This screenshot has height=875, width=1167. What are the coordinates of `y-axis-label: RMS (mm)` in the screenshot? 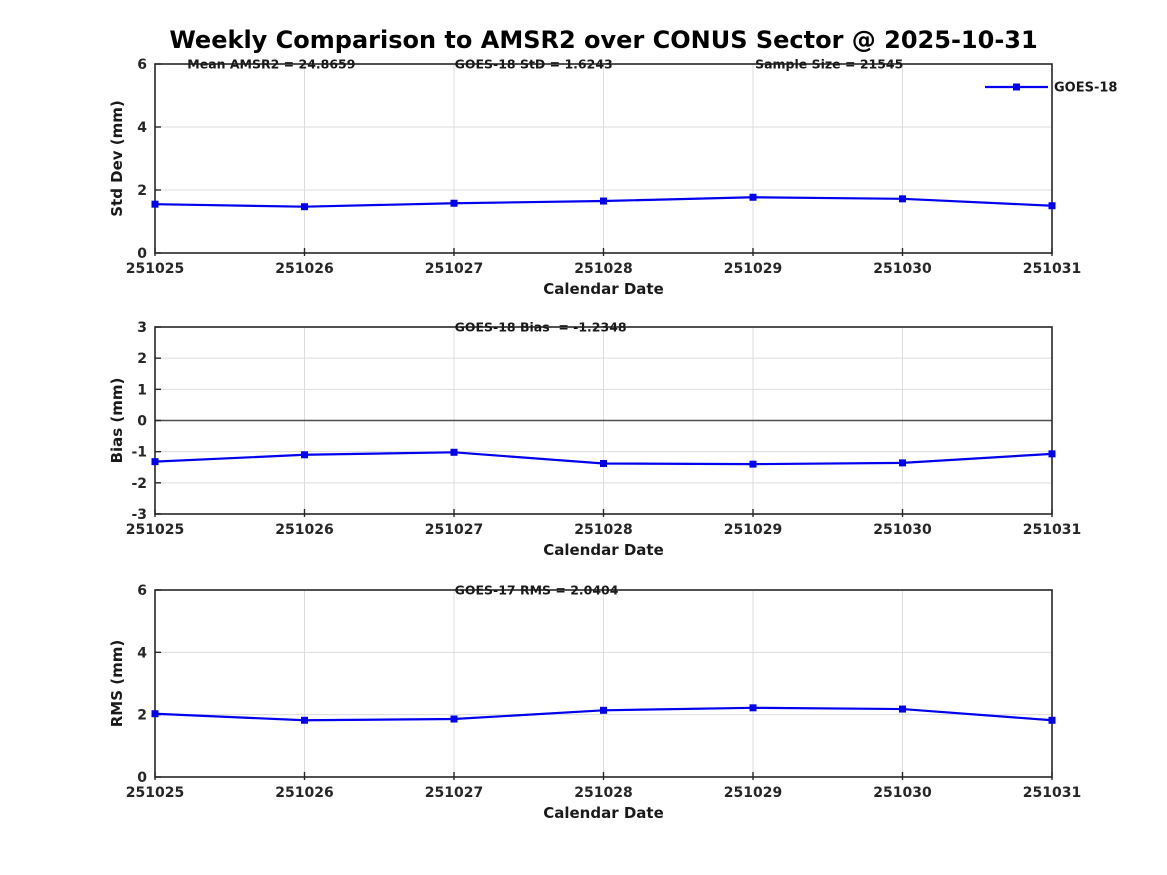 It's located at (117, 683).